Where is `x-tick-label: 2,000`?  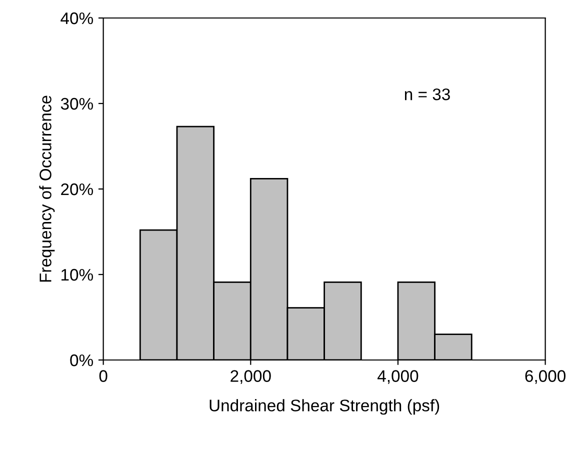 x-tick-label: 2,000 is located at coordinates (250, 377).